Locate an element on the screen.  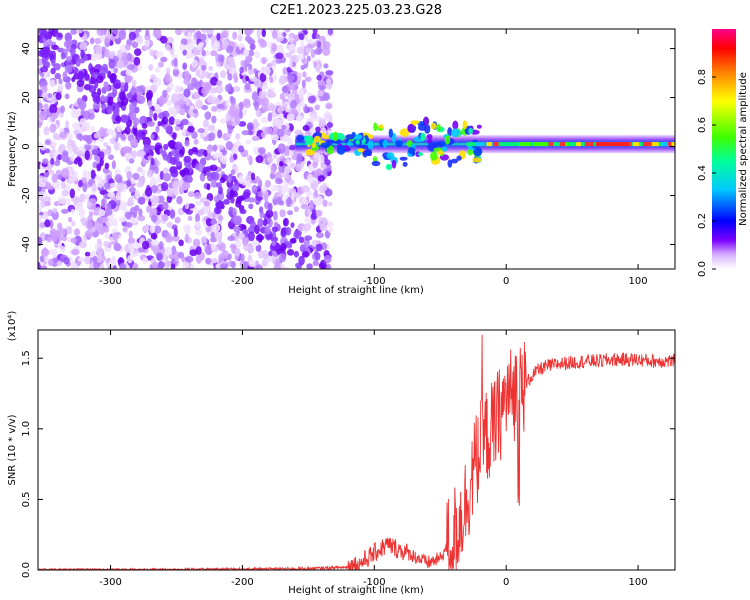
colorbar-tick-label: 0.0 is located at coordinates (702, 269).